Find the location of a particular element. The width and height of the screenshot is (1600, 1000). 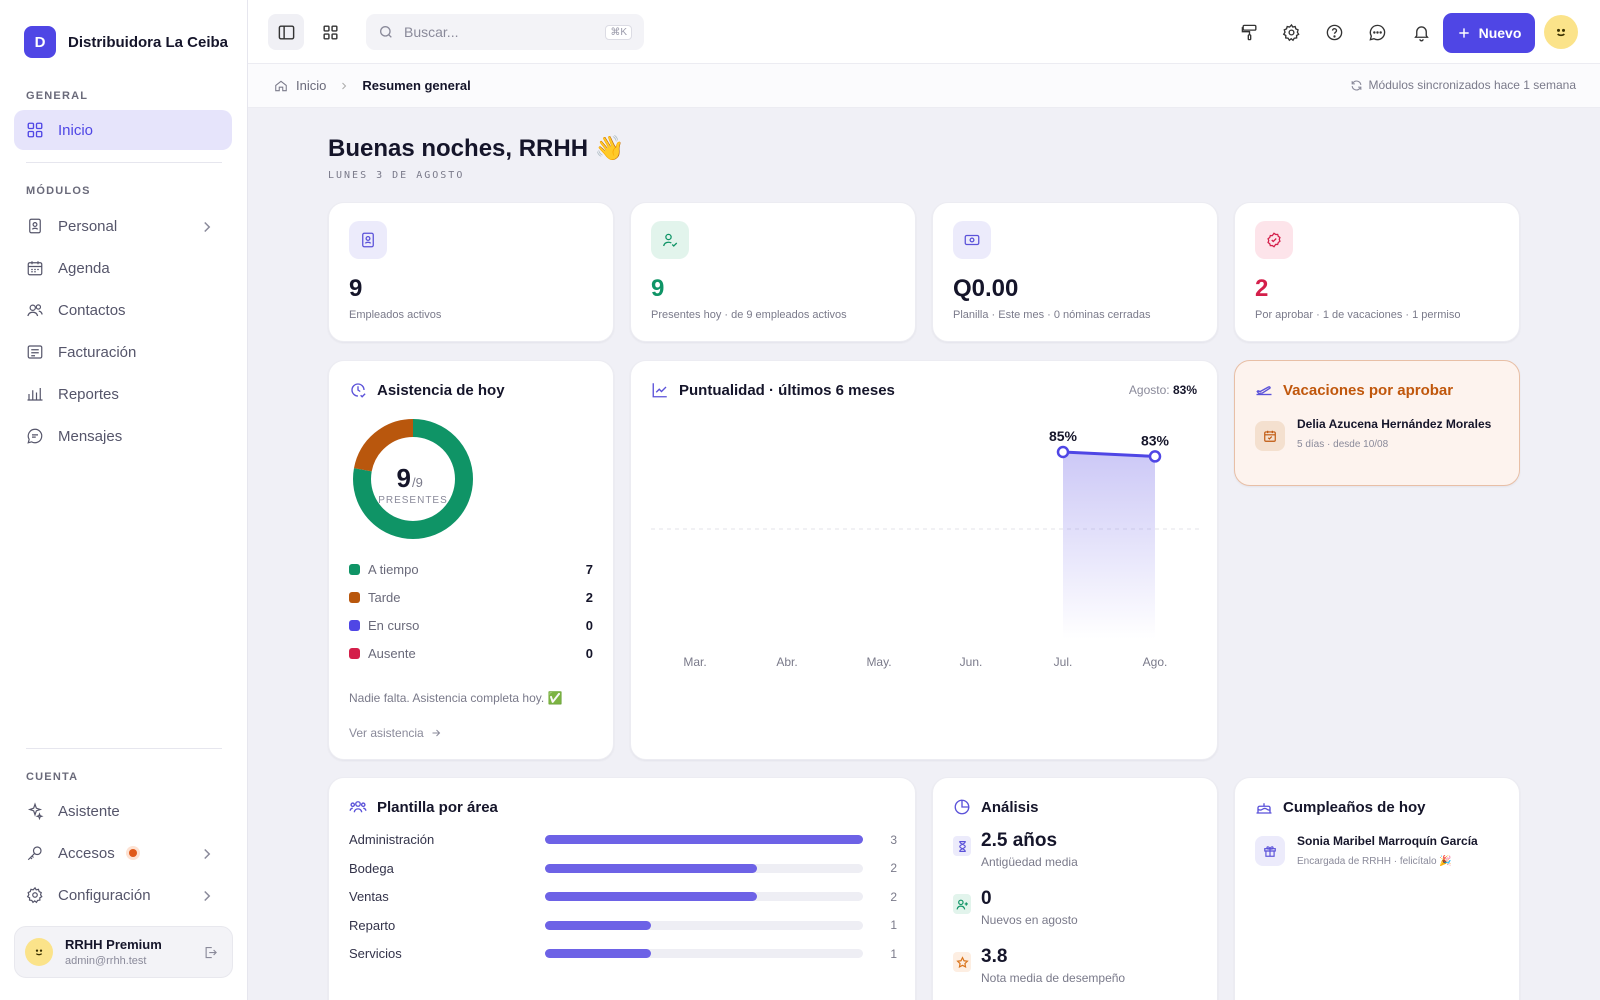

birthday-name: Sonia Maribel Marroquín García is located at coordinates (1387, 841).